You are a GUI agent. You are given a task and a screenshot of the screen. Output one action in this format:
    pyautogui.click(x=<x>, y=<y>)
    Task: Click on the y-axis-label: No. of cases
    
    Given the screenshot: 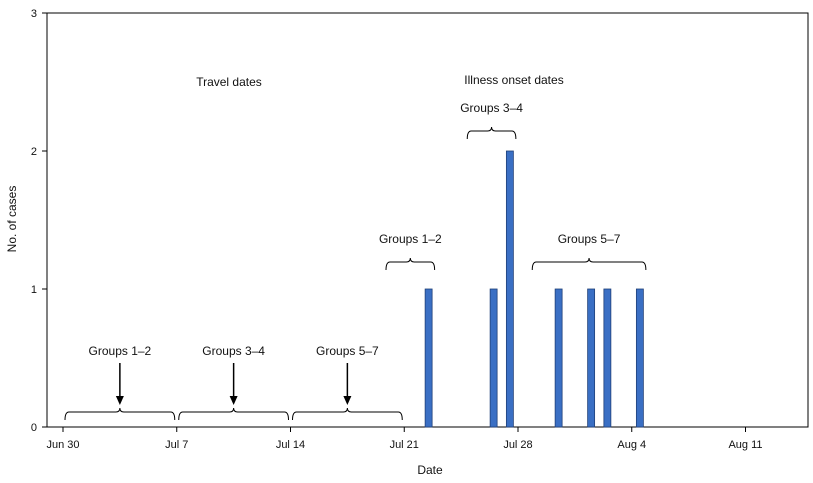 What is the action you would take?
    pyautogui.click(x=12, y=219)
    